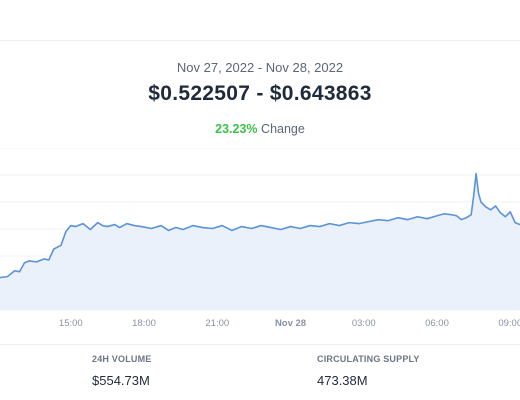  I want to click on x-tick-label: 09:00, so click(509, 323).